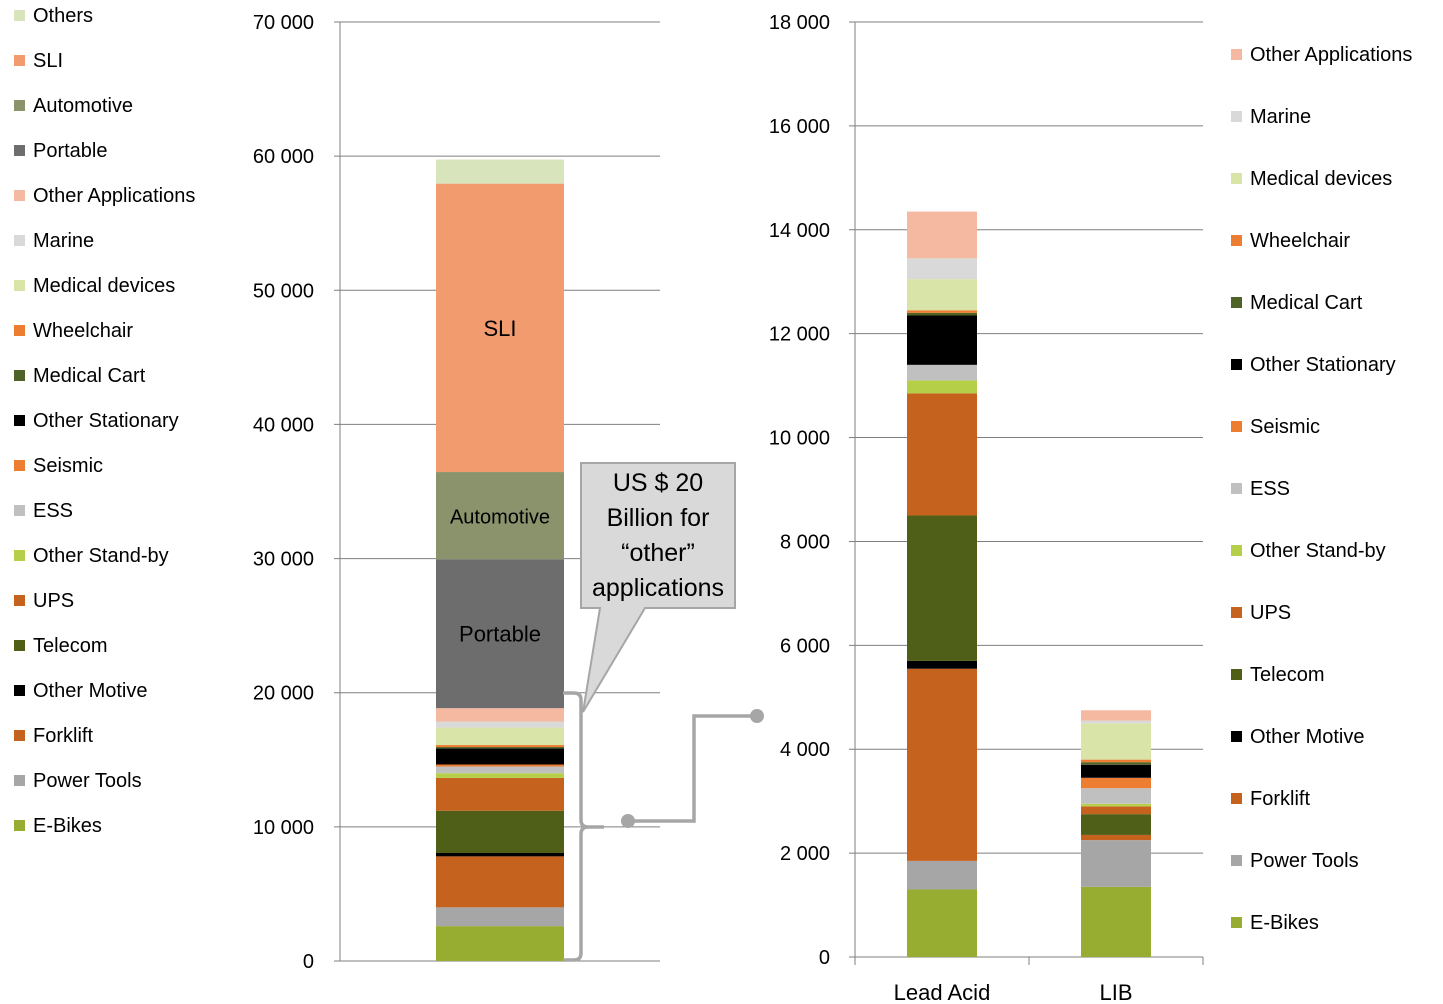  What do you see at coordinates (63, 241) in the screenshot?
I see `legend-label-marine: Marine` at bounding box center [63, 241].